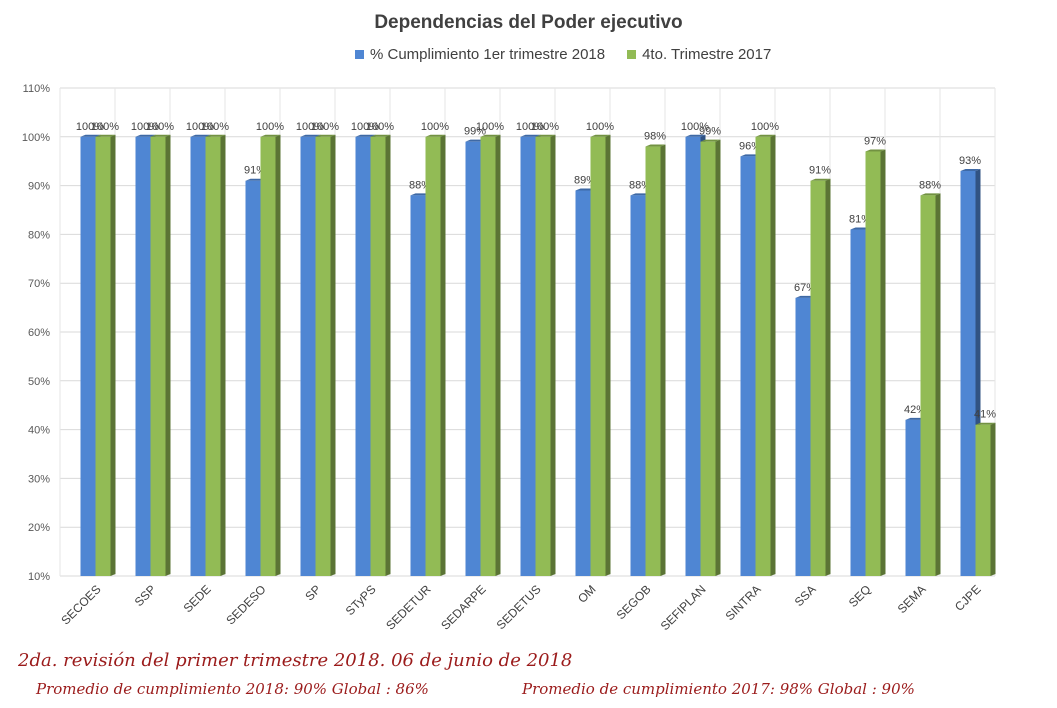  I want to click on x-tick-label: SECOES, so click(80, 604).